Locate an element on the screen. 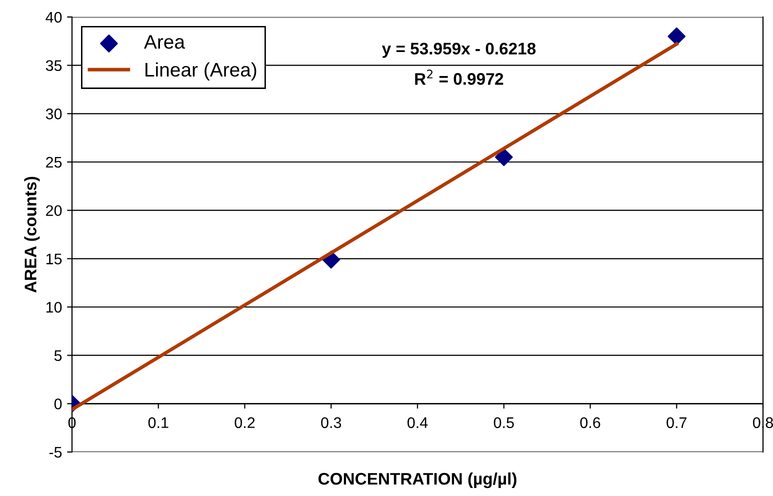  legend-label: Area is located at coordinates (165, 42).